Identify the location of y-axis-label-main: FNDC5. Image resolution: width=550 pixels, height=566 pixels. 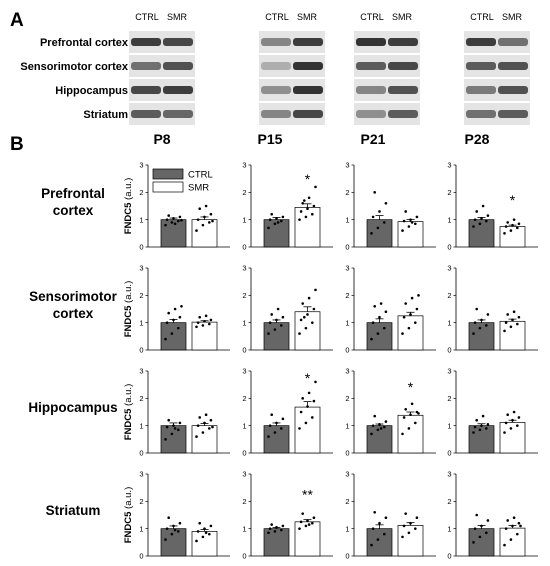
(128, 217).